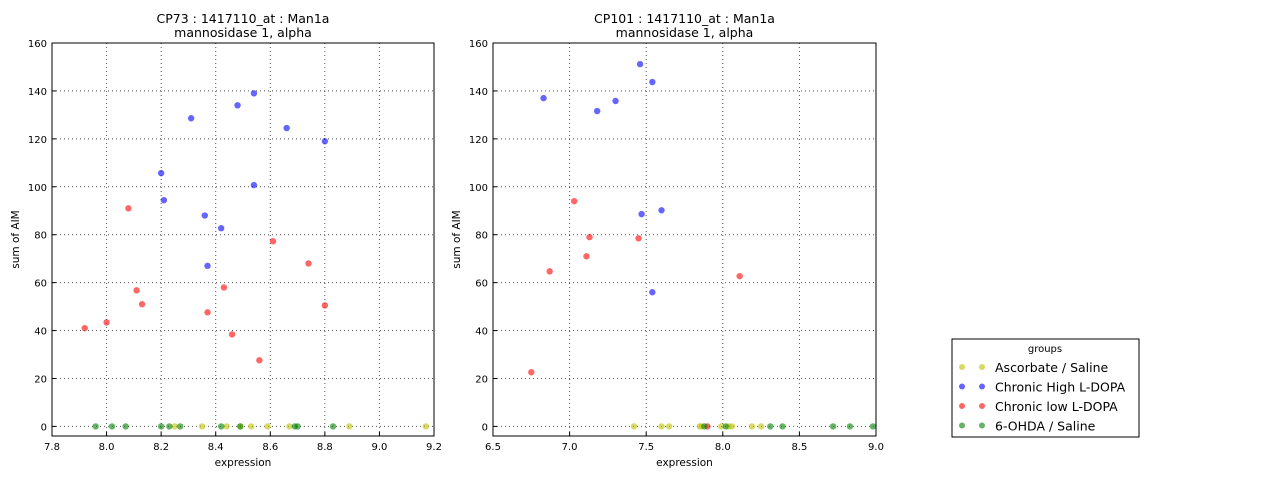 This screenshot has width=1280, height=480. What do you see at coordinates (434, 447) in the screenshot?
I see `x-tick-label: 9.2` at bounding box center [434, 447].